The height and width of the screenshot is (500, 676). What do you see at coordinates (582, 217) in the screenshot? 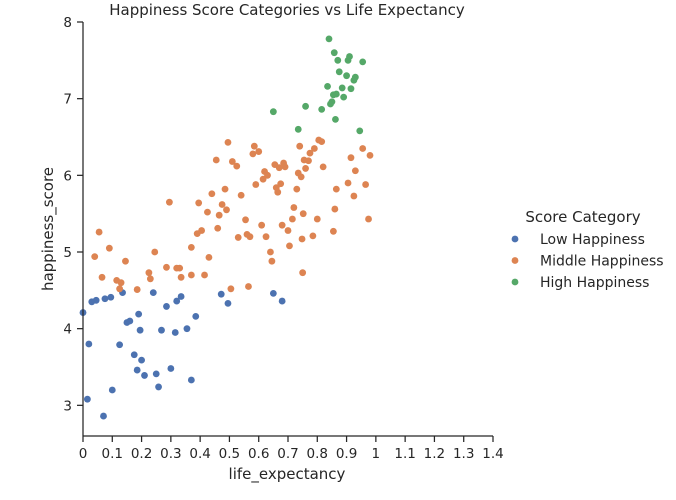
I see `legend-title: Score Category` at bounding box center [582, 217].